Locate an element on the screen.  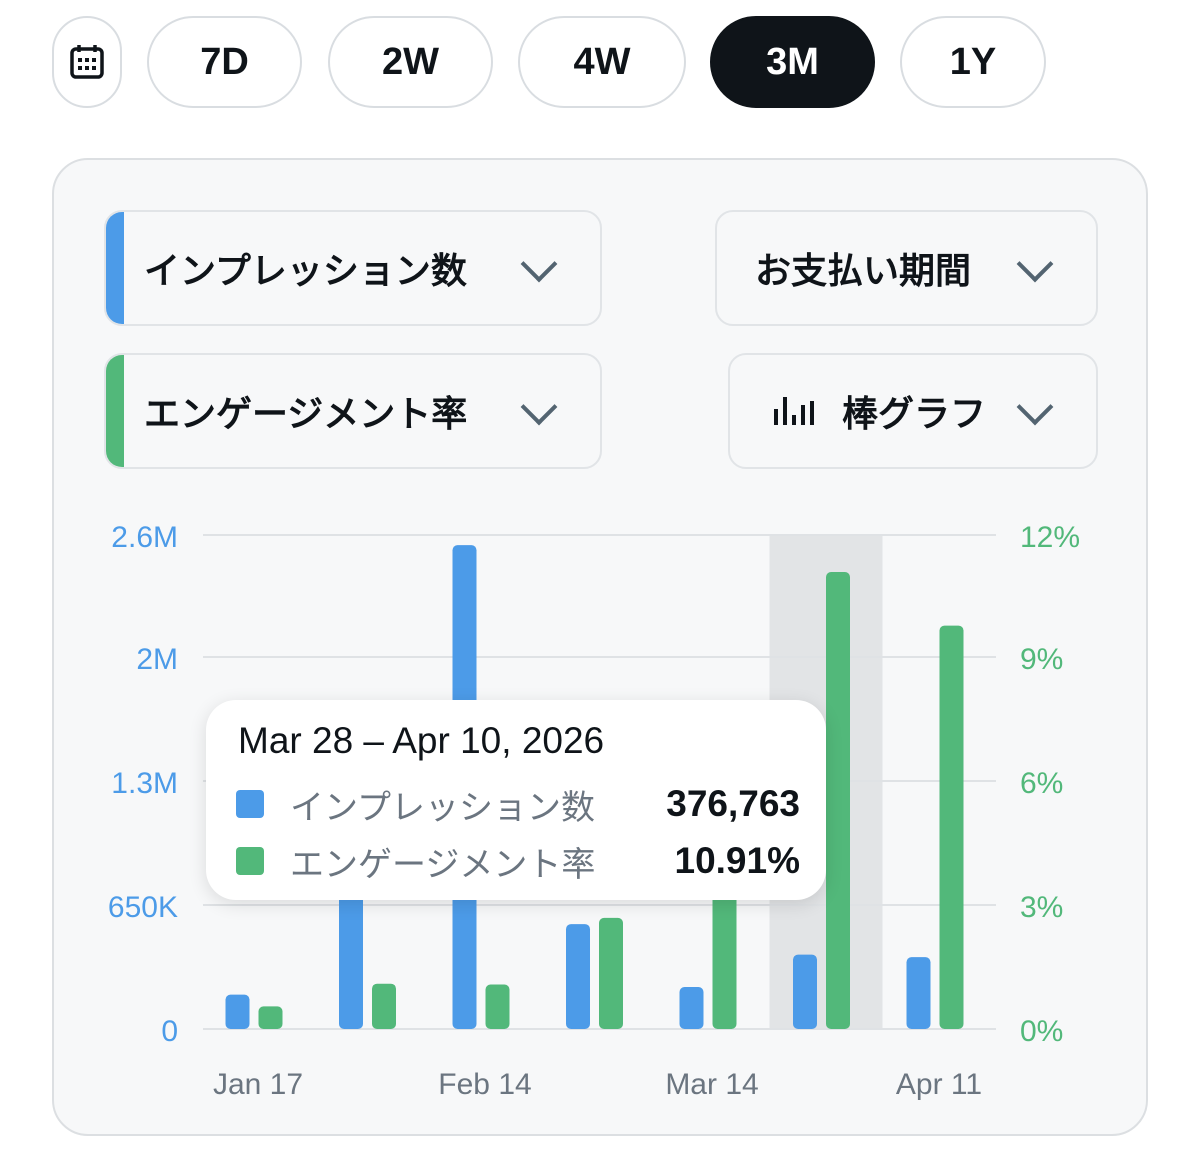
y-right-tick-label: 9% is located at coordinates (1041, 659).